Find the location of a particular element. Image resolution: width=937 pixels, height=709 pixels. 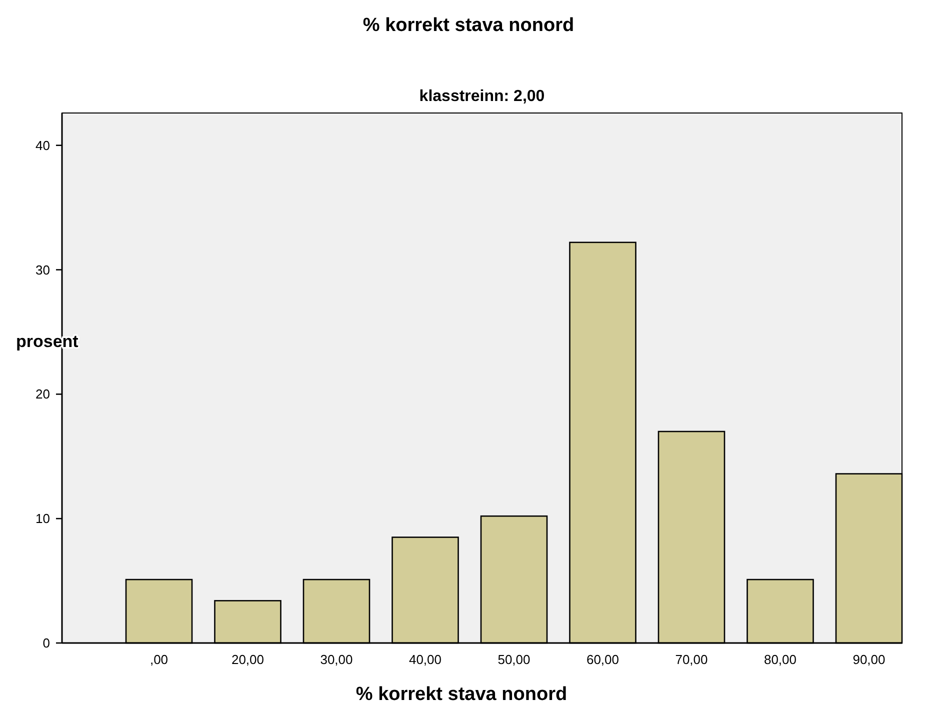

y-tick-label: 40 is located at coordinates (43, 145).